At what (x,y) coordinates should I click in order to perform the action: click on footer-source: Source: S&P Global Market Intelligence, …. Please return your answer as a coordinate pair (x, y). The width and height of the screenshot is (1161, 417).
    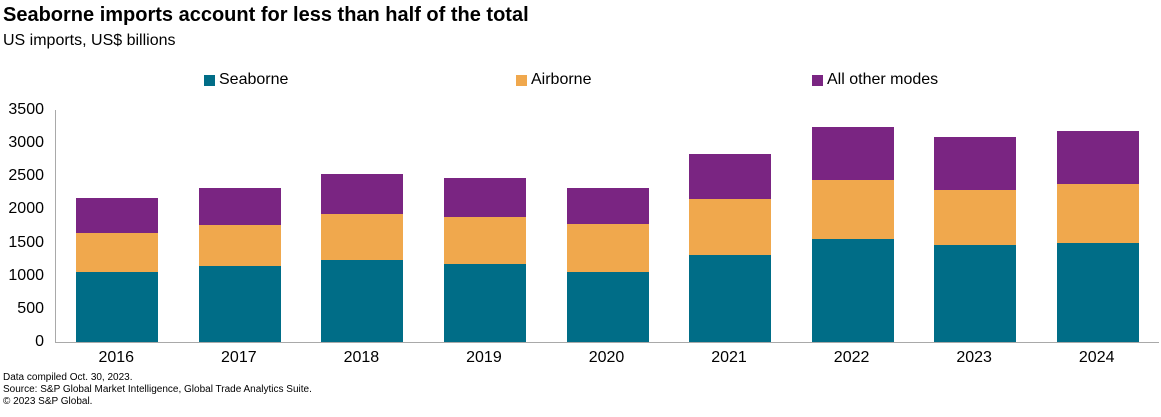
    Looking at the image, I should click on (157, 389).